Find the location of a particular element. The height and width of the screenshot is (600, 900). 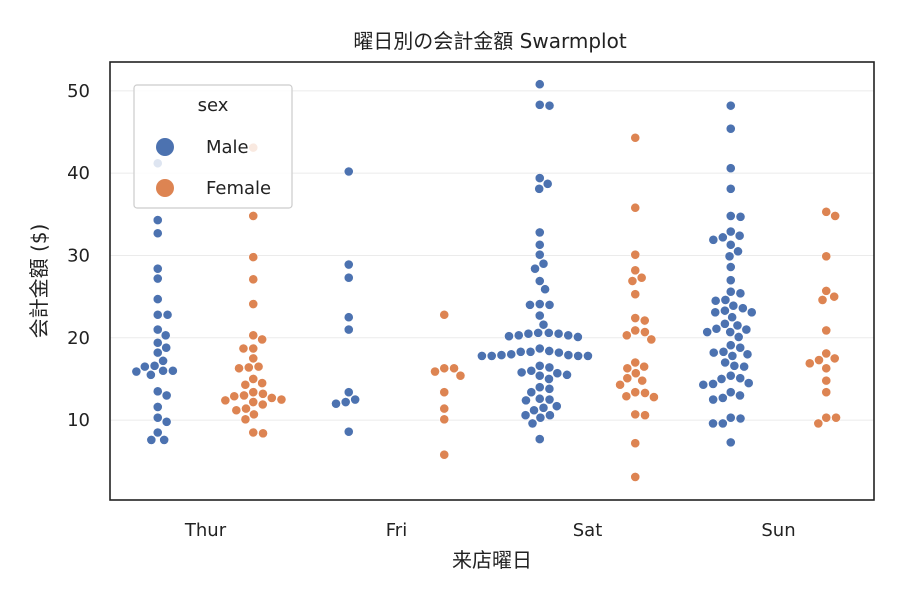

y-tick-label: 30 is located at coordinates (78, 255).